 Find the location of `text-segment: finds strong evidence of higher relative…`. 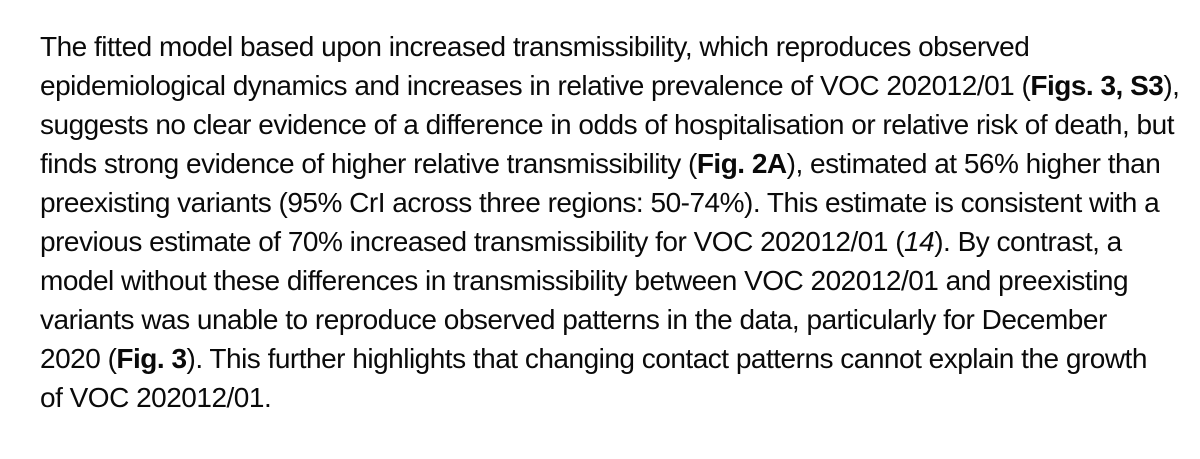

text-segment: finds strong evidence of higher relative… is located at coordinates (368, 163).